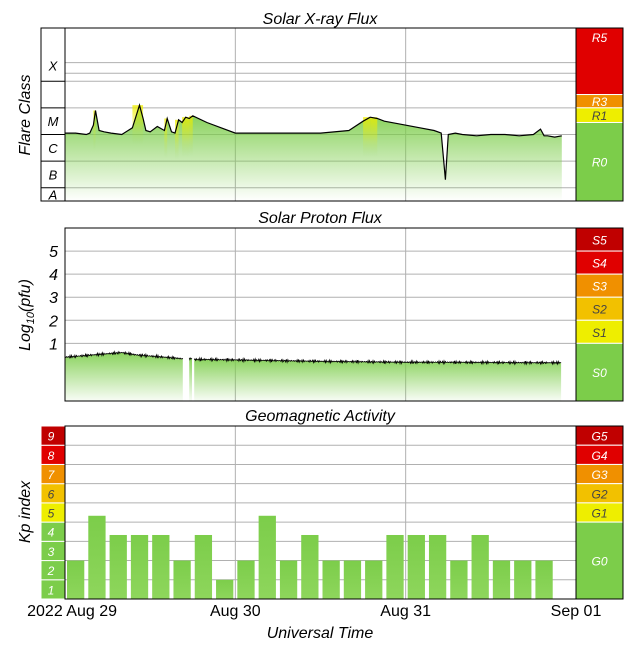 This screenshot has width=640, height=655. I want to click on radiation-storm-label-s0: S0, so click(599, 373).